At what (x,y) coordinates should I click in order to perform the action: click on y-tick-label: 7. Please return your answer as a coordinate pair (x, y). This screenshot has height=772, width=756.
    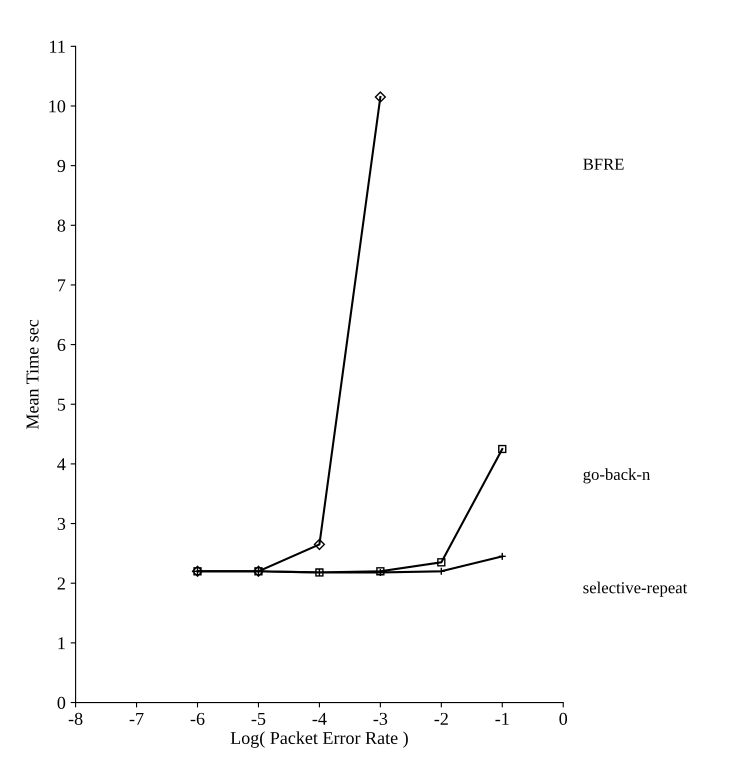
    Looking at the image, I should click on (62, 285).